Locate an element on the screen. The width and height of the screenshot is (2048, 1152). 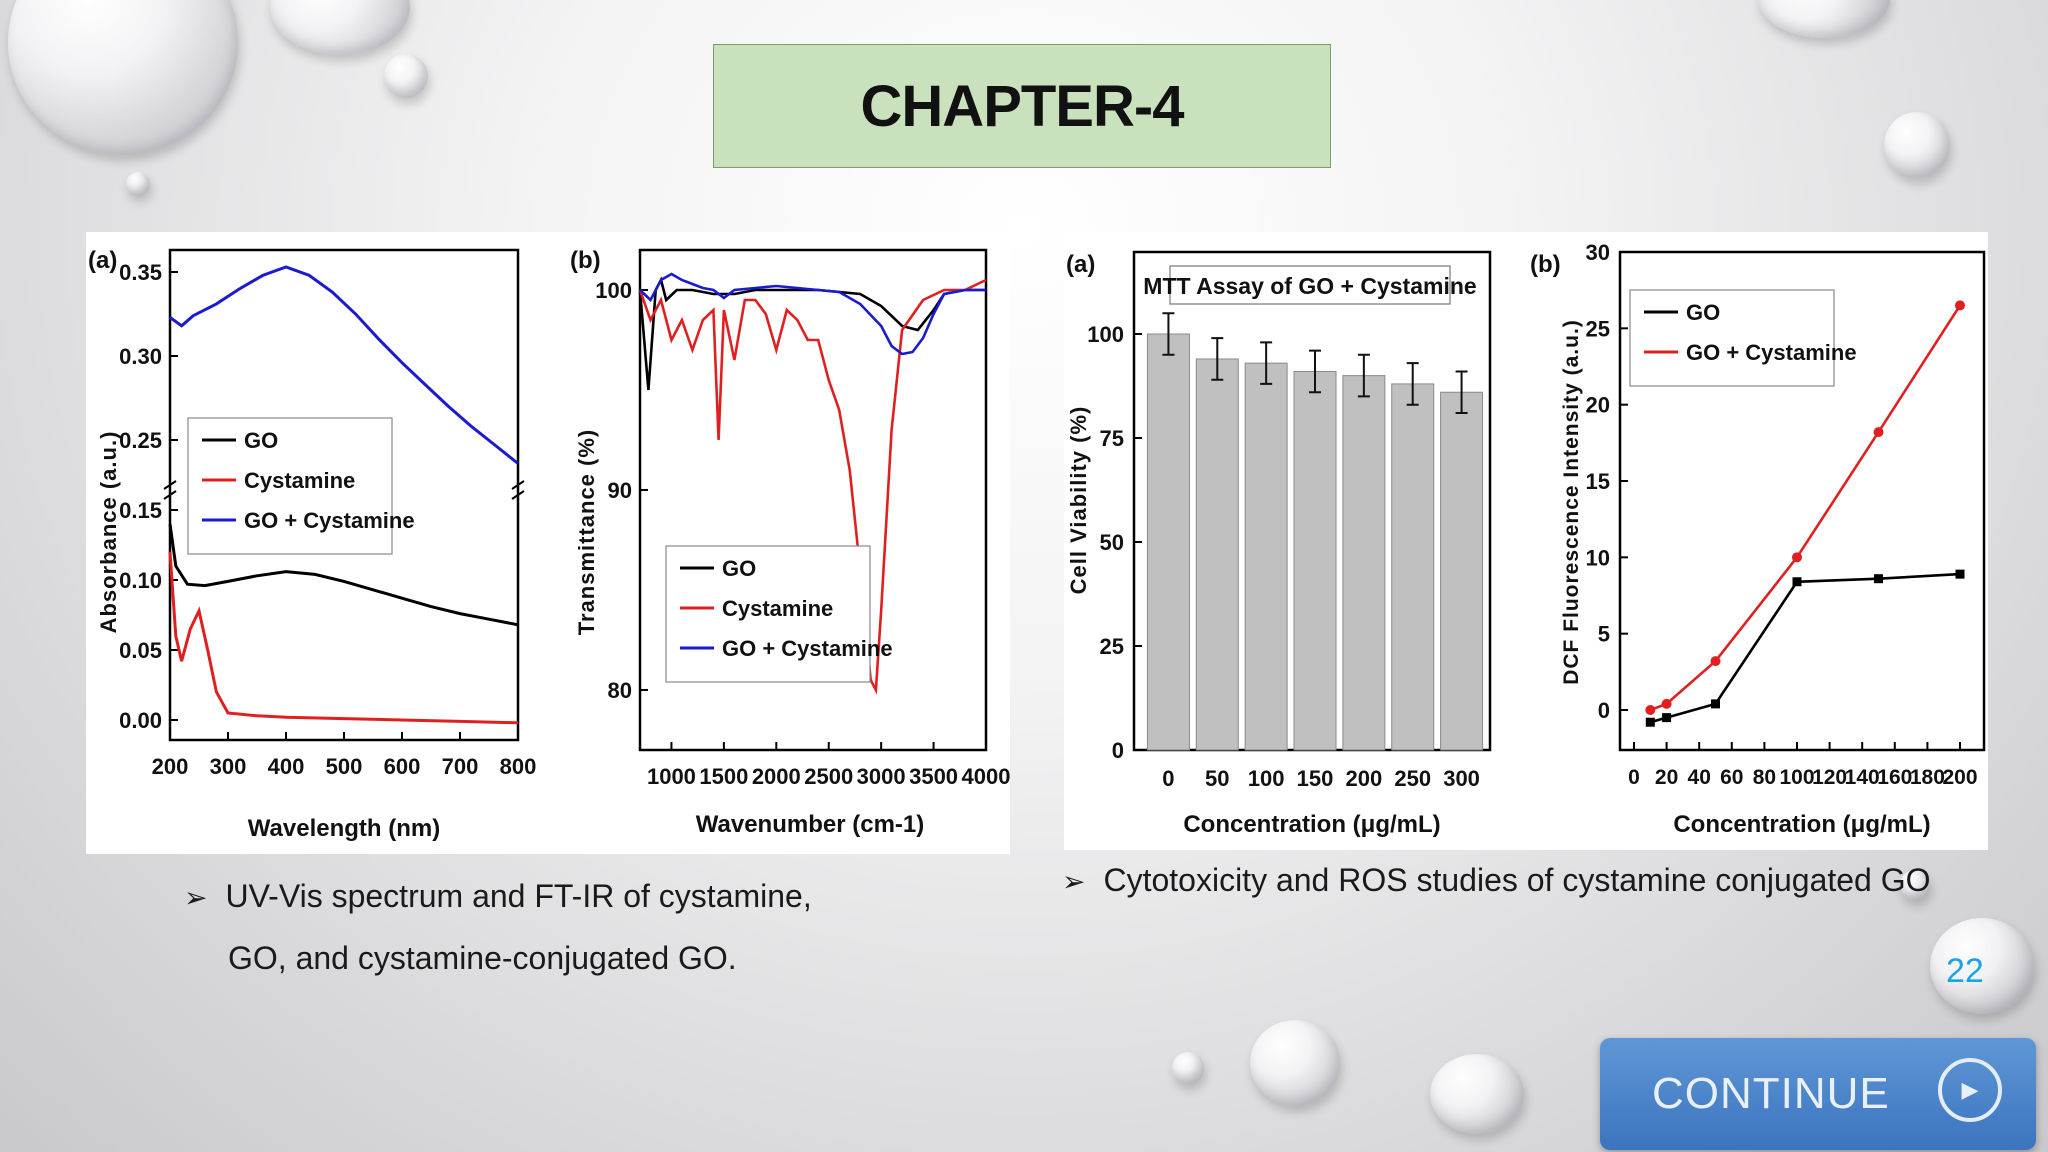
x-tick-label: 2000 is located at coordinates (776, 776).